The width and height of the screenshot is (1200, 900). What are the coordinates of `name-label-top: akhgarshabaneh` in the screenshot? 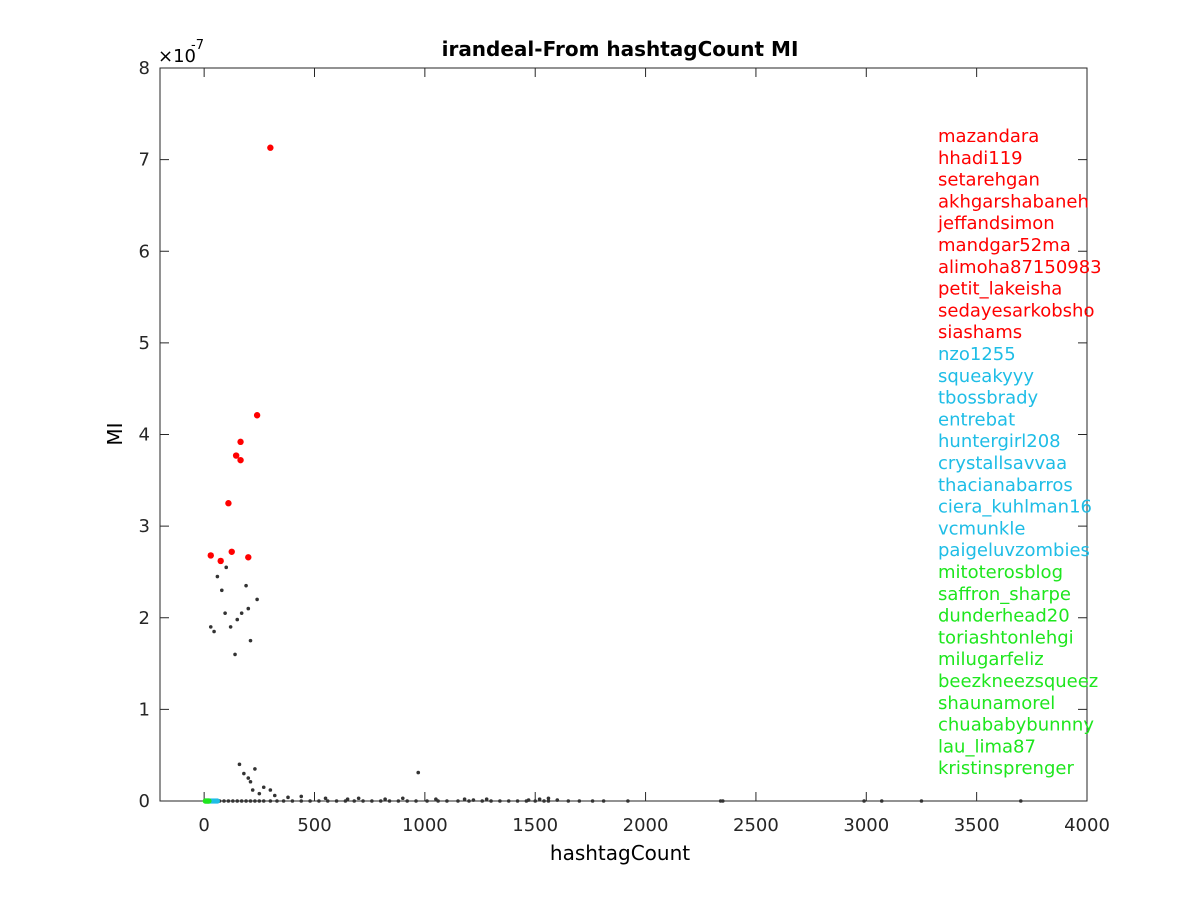 It's located at (1013, 201).